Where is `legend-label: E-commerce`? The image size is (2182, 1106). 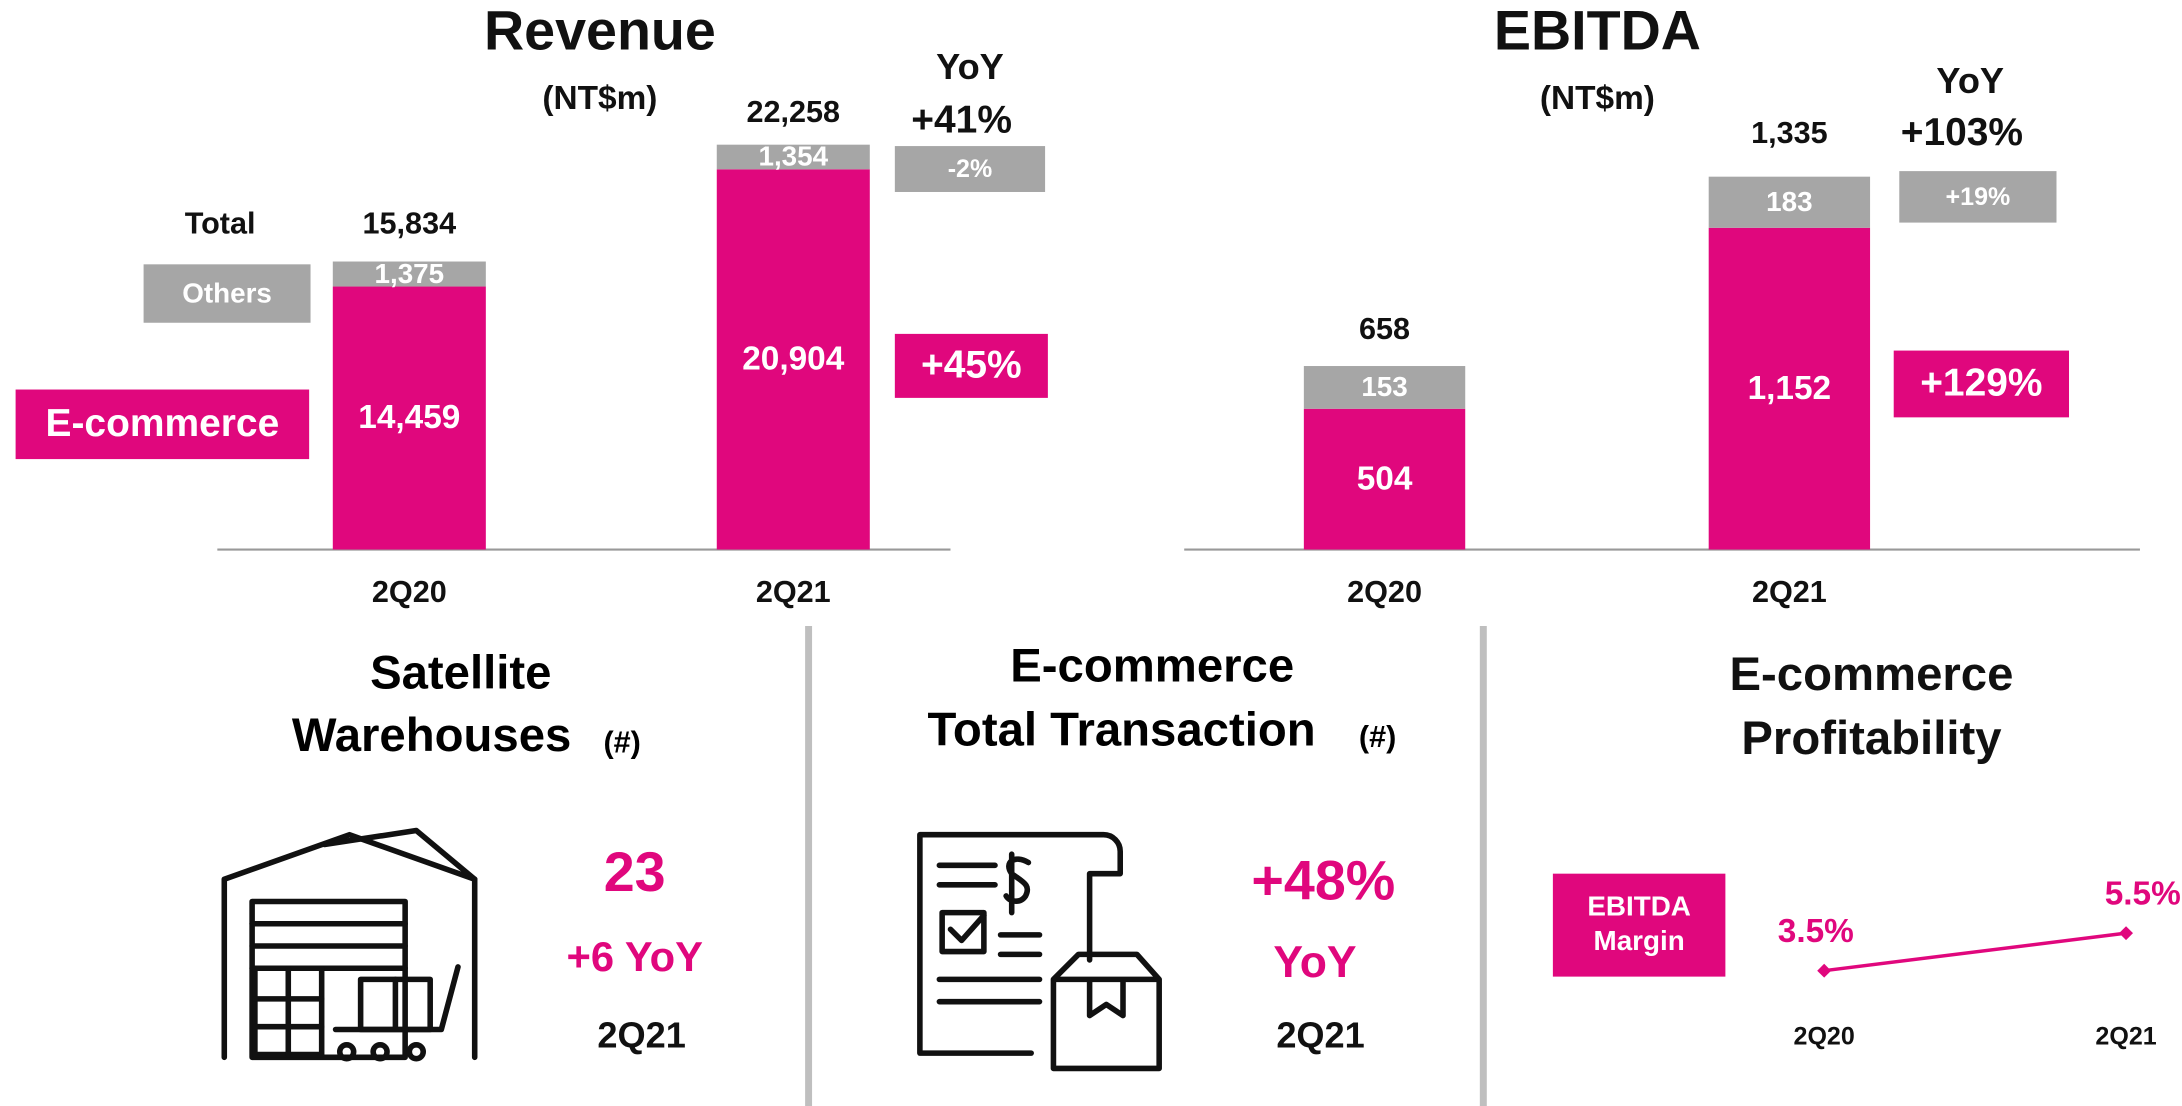 legend-label: E-commerce is located at coordinates (163, 423).